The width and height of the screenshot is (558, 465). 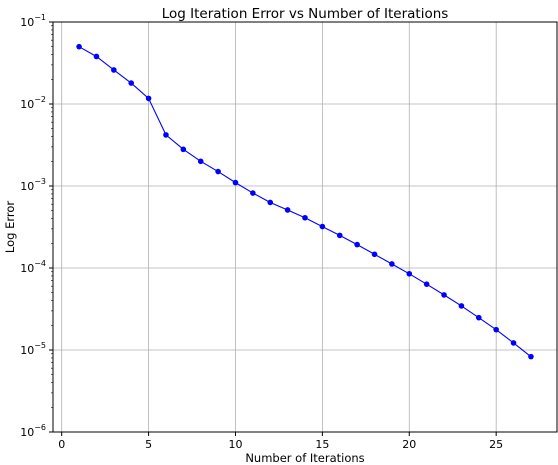 I want to click on x-tick-label: 5, so click(x=148, y=444).